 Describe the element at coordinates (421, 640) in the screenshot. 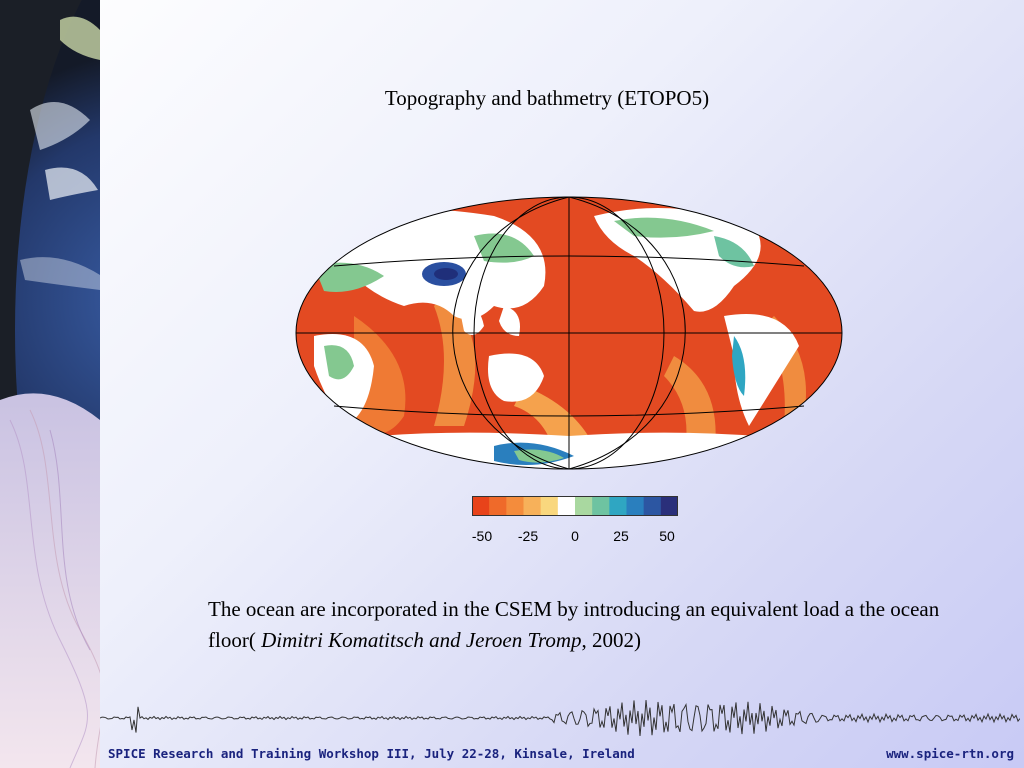

I see `body-authors: Dimitri Komatitsch and Jeroen Tromp` at that location.